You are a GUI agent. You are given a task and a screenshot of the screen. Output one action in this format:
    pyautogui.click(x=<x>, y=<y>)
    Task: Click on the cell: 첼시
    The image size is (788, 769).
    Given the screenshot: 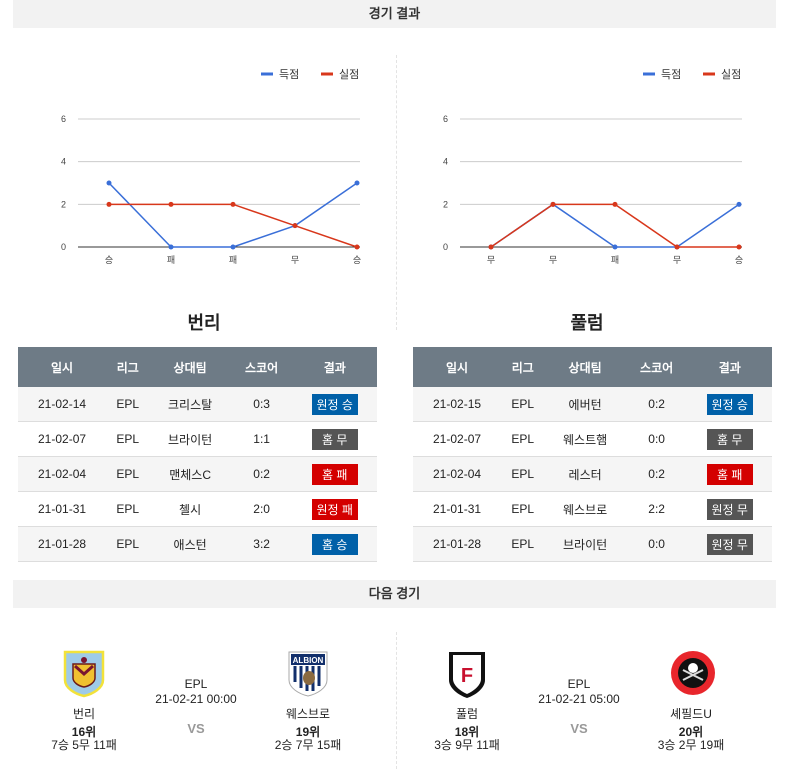 What is the action you would take?
    pyautogui.click(x=190, y=509)
    